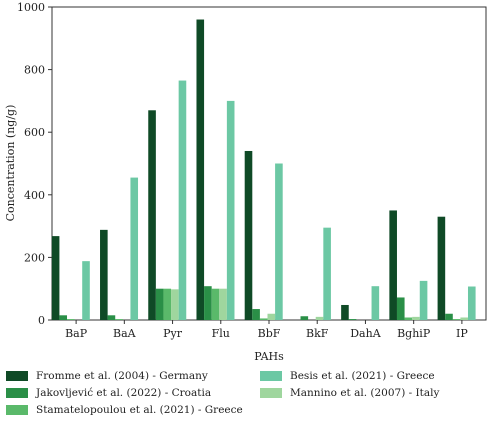  Describe the element at coordinates (173, 333) in the screenshot. I see `x-tick-label: Pyr` at that location.